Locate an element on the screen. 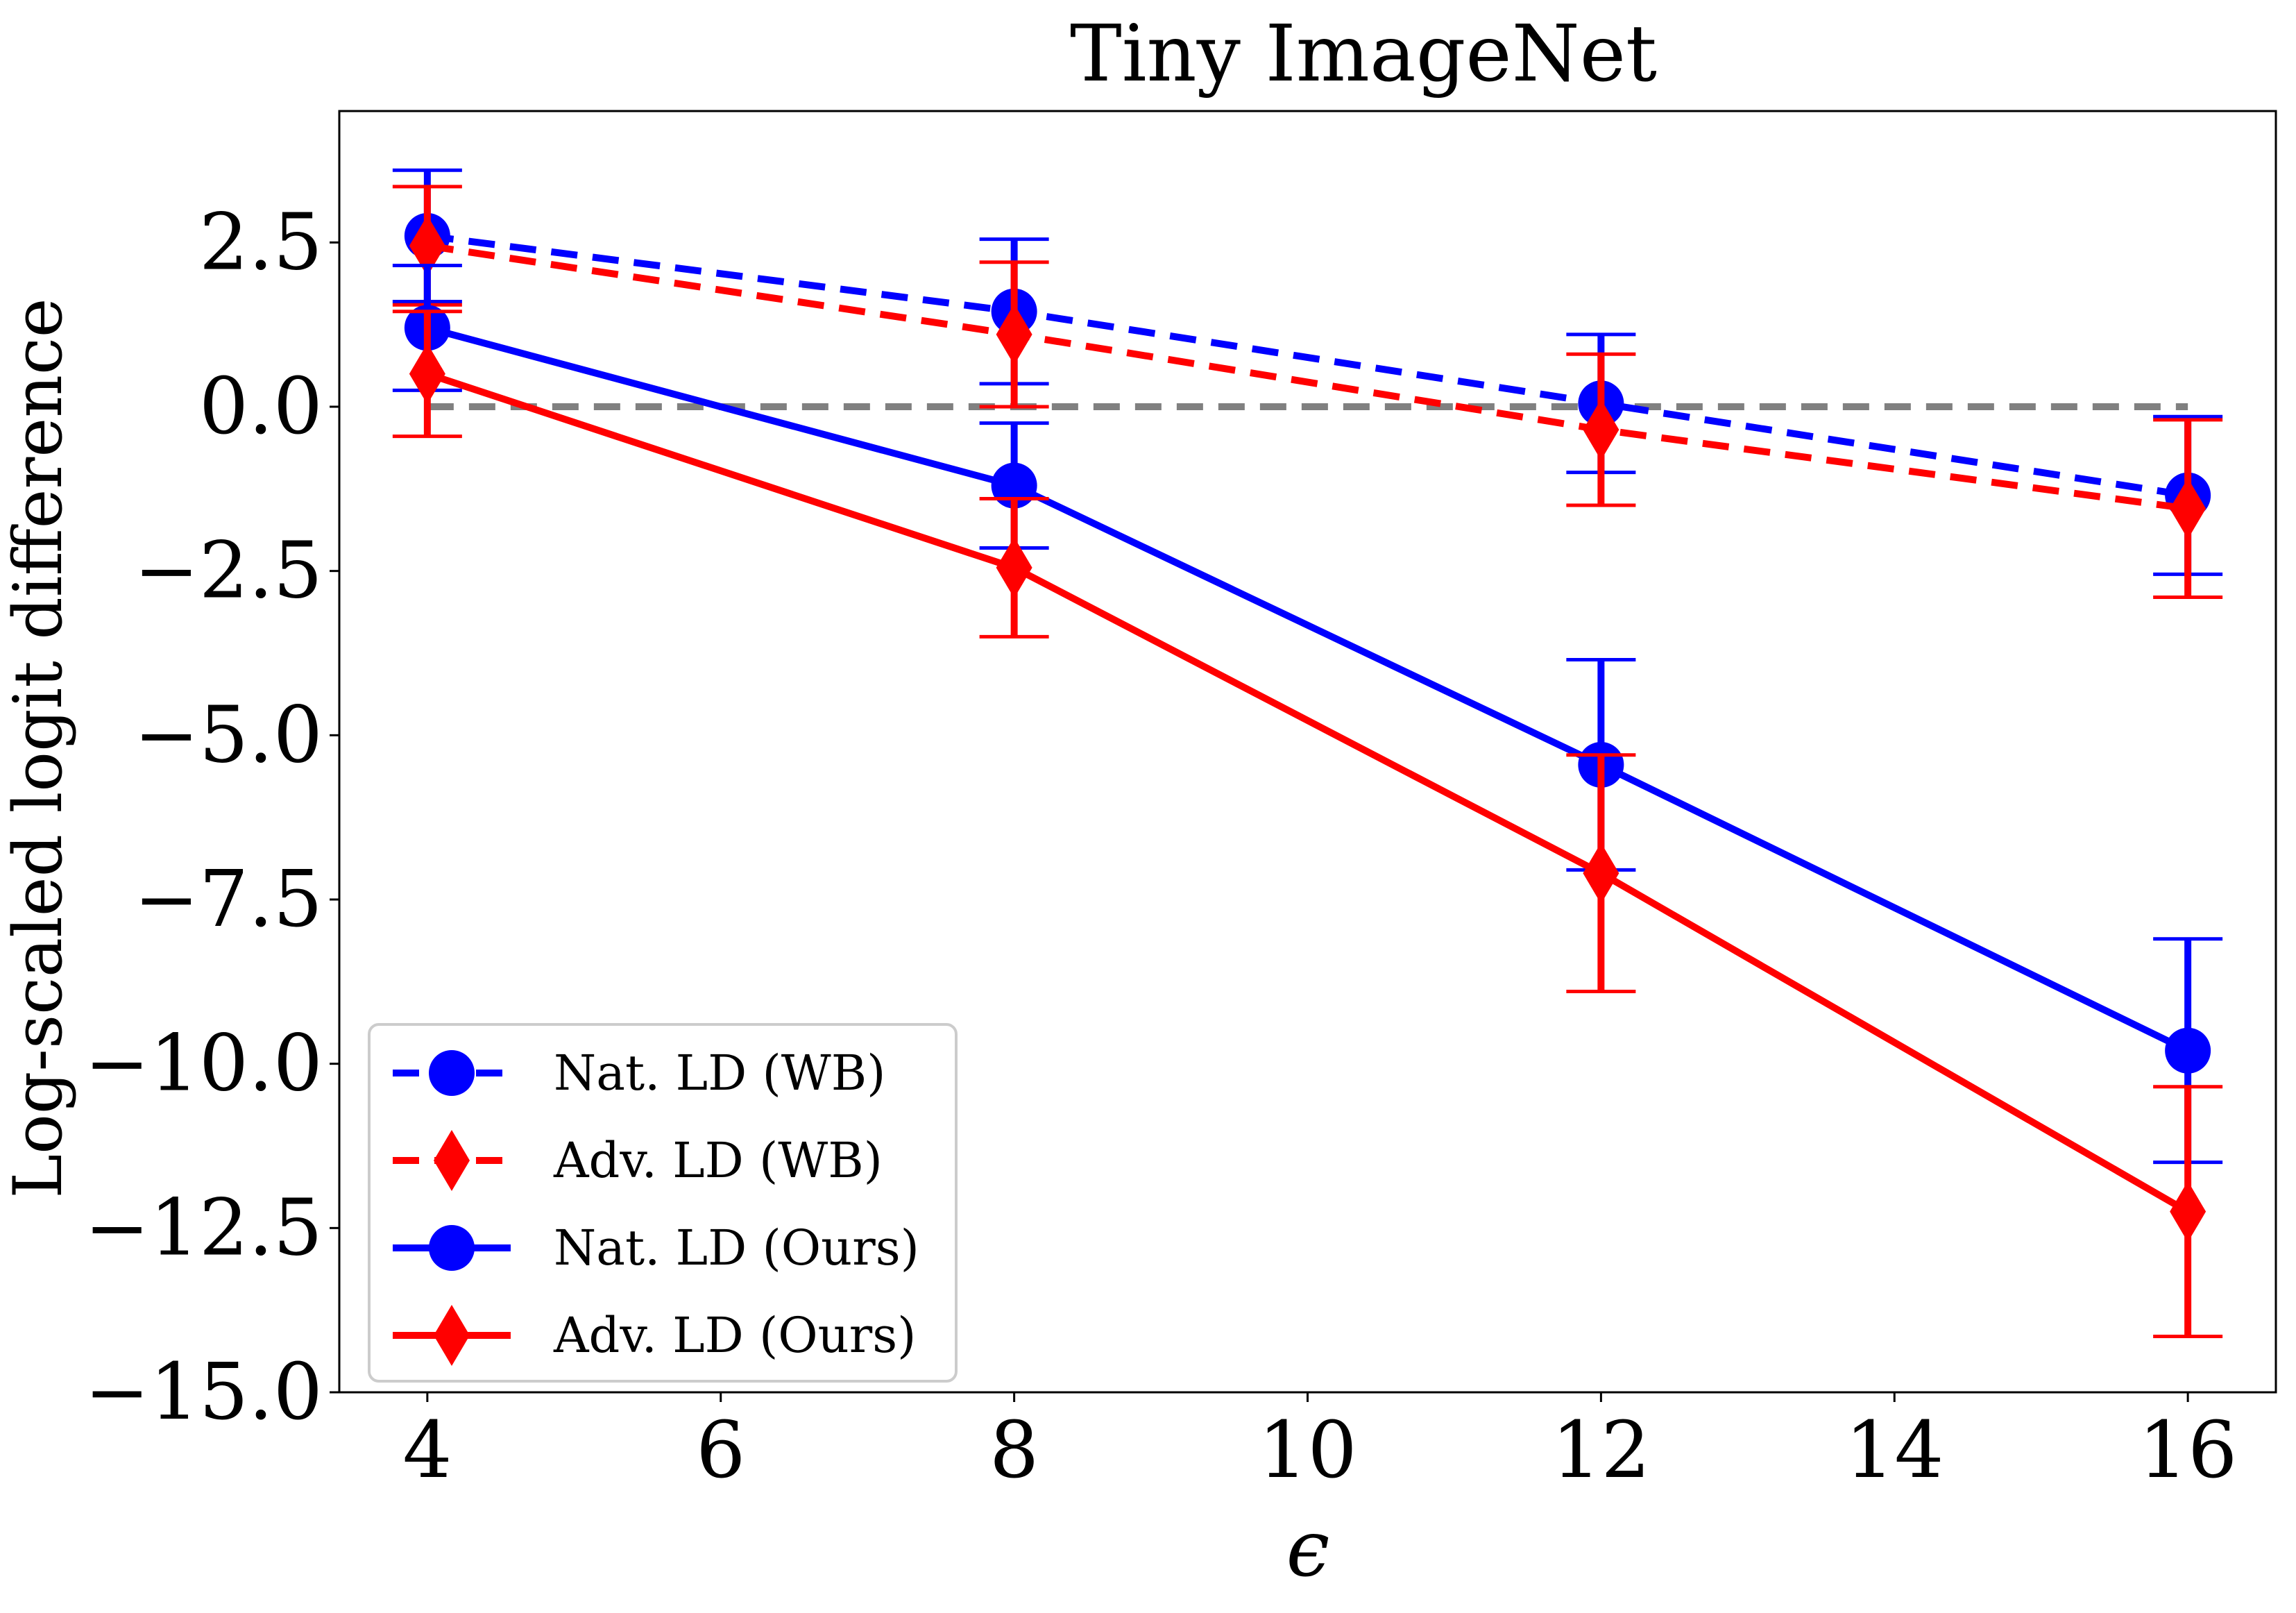 This screenshot has width=2296, height=1613. x-tick-label: 6 is located at coordinates (720, 1450).